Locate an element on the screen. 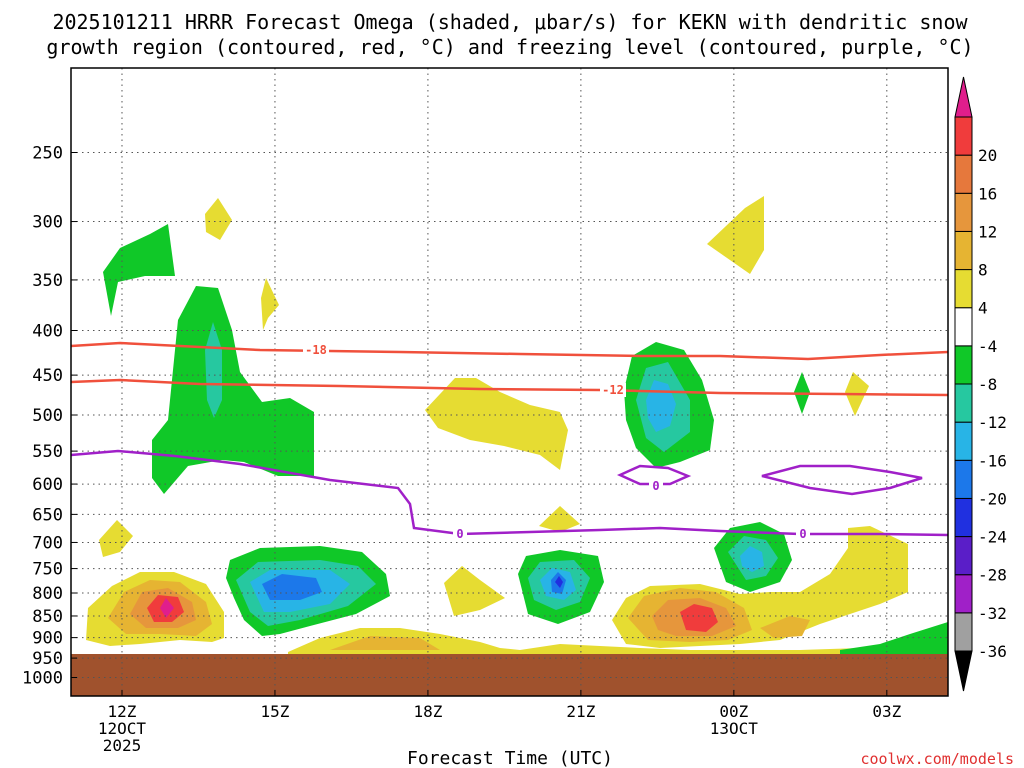 The height and width of the screenshot is (768, 1024). colorbar-label: 16 is located at coordinates (987, 193).